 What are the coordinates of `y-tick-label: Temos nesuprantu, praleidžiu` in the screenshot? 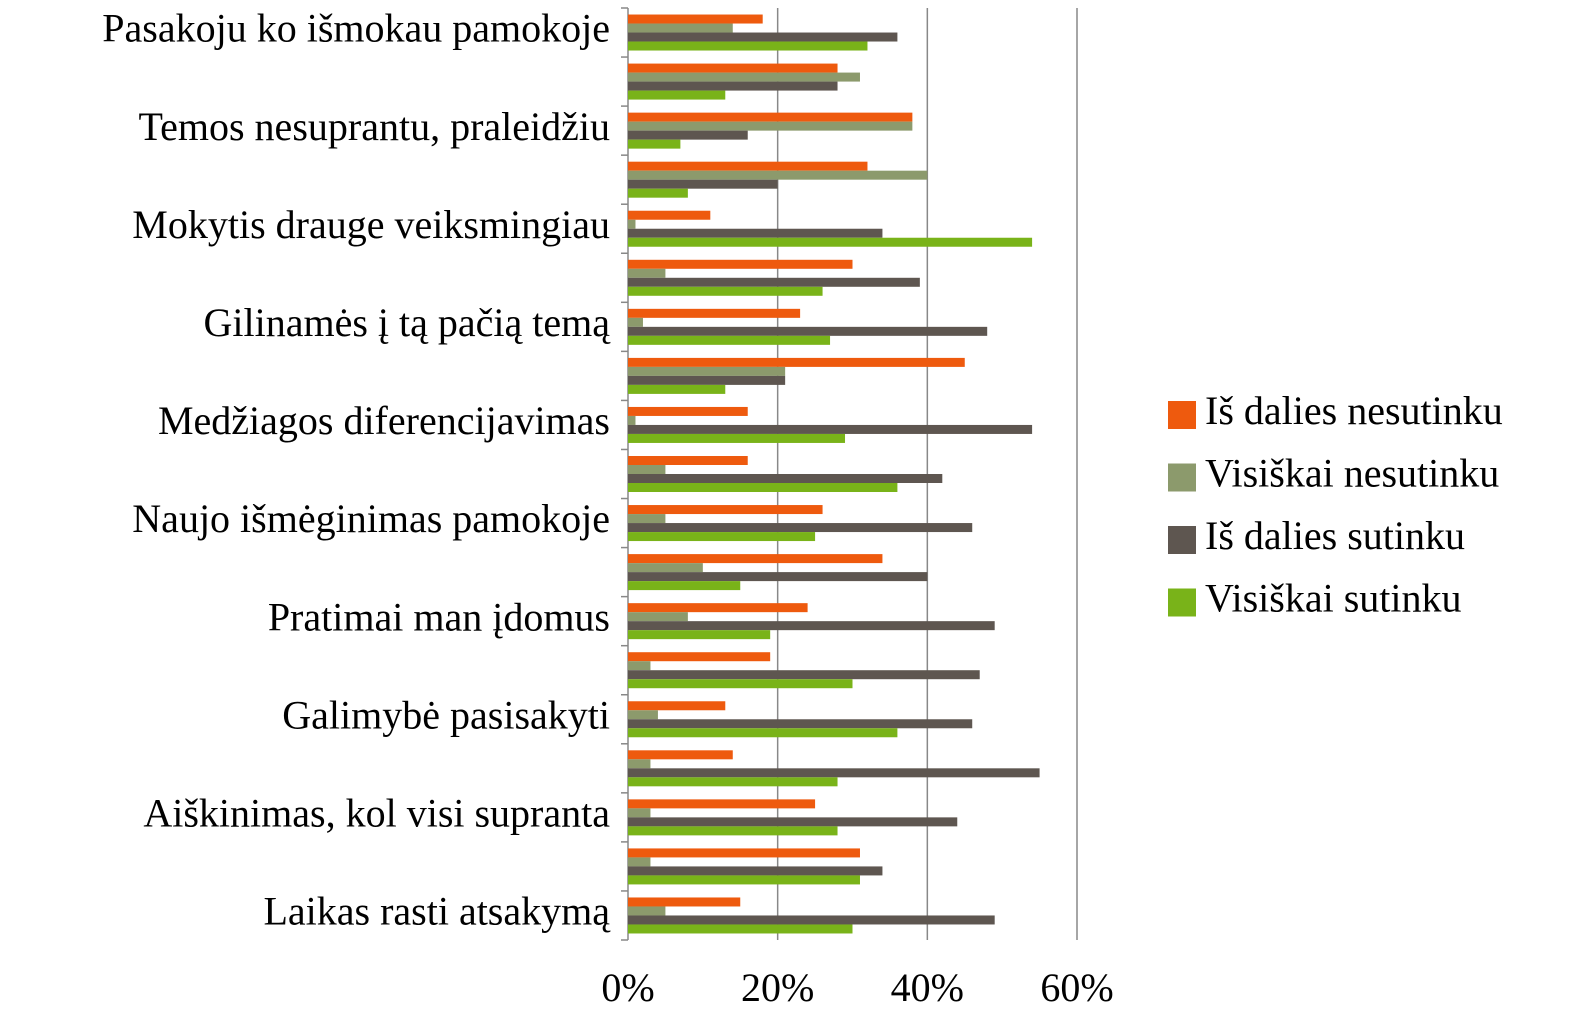 It's located at (374, 126).